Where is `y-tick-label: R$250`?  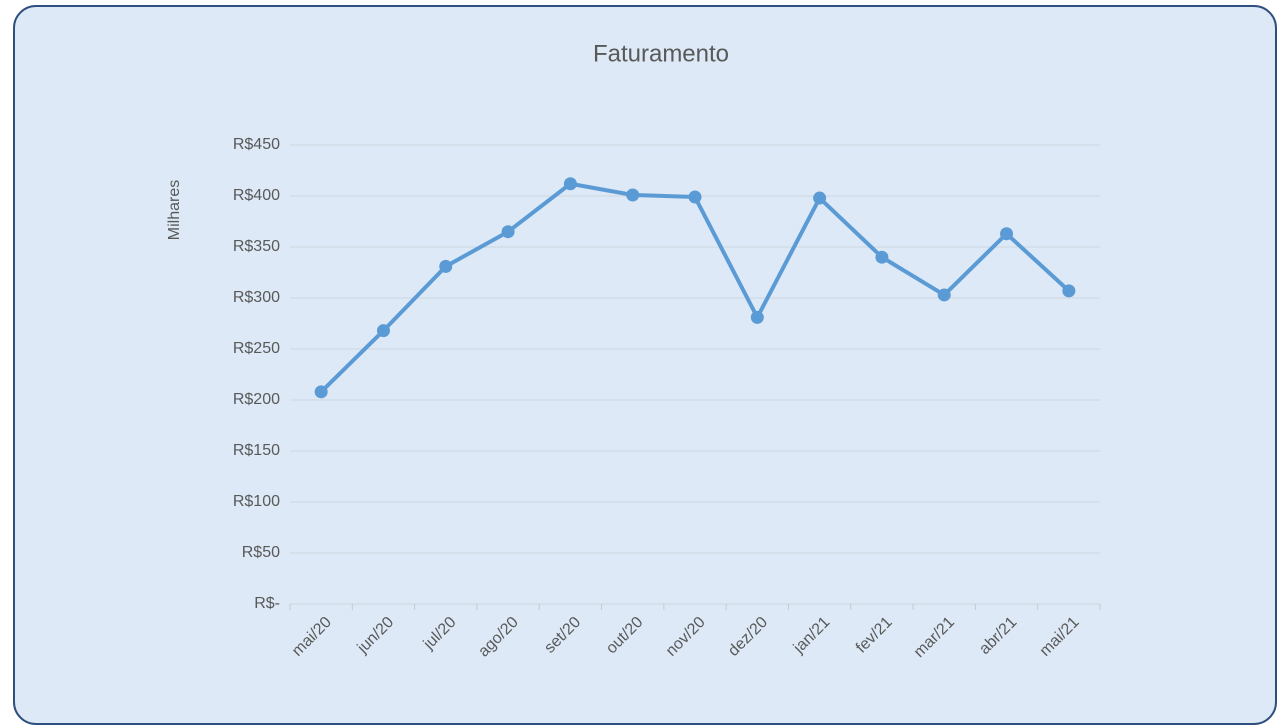
y-tick-label: R$250 is located at coordinates (256, 348).